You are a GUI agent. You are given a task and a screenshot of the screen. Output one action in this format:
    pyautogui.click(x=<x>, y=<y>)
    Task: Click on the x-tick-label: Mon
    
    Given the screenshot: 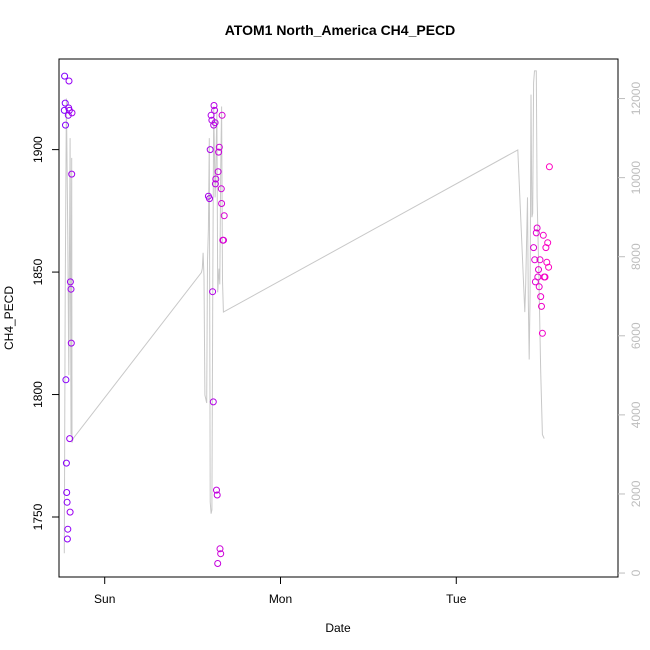 What is the action you would take?
    pyautogui.click(x=280, y=599)
    